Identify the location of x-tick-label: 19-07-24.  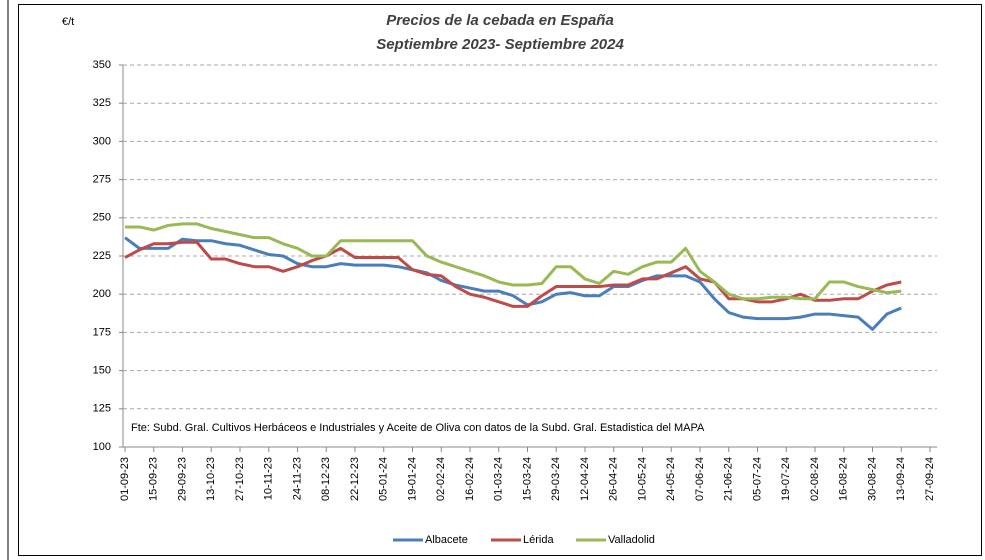
(786, 479).